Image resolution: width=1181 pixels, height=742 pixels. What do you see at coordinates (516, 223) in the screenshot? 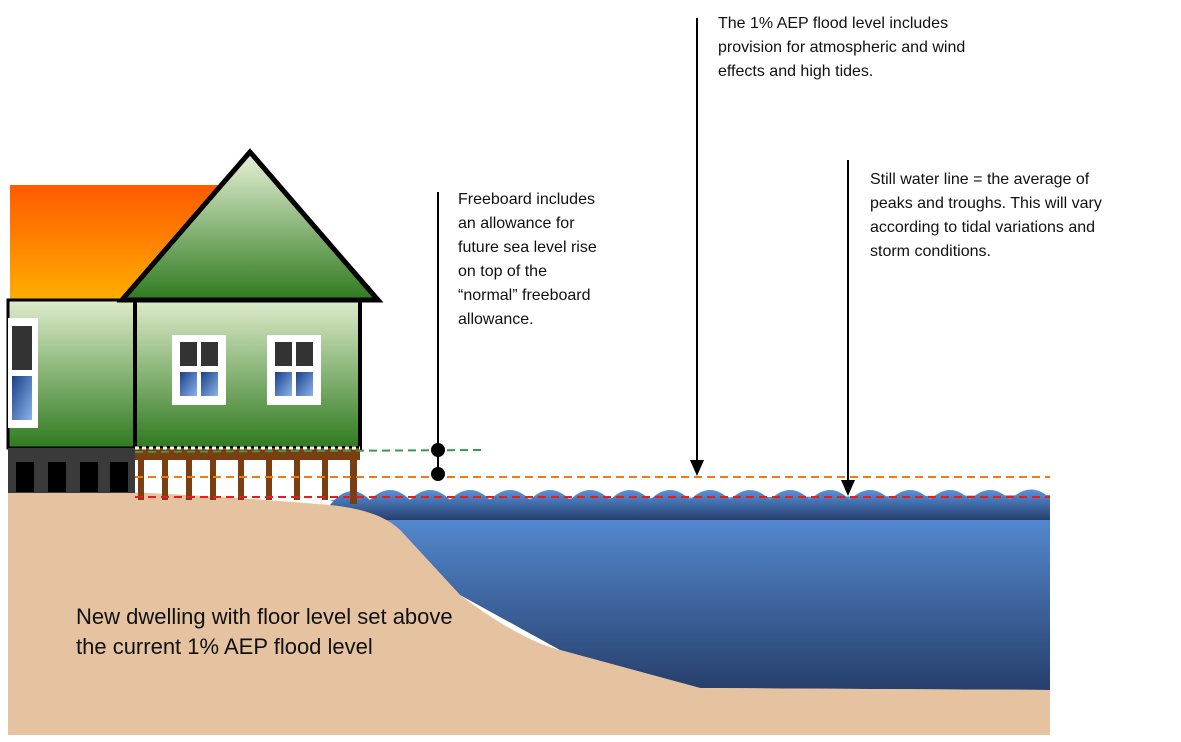
I see `annotation-line: an allowance for` at bounding box center [516, 223].